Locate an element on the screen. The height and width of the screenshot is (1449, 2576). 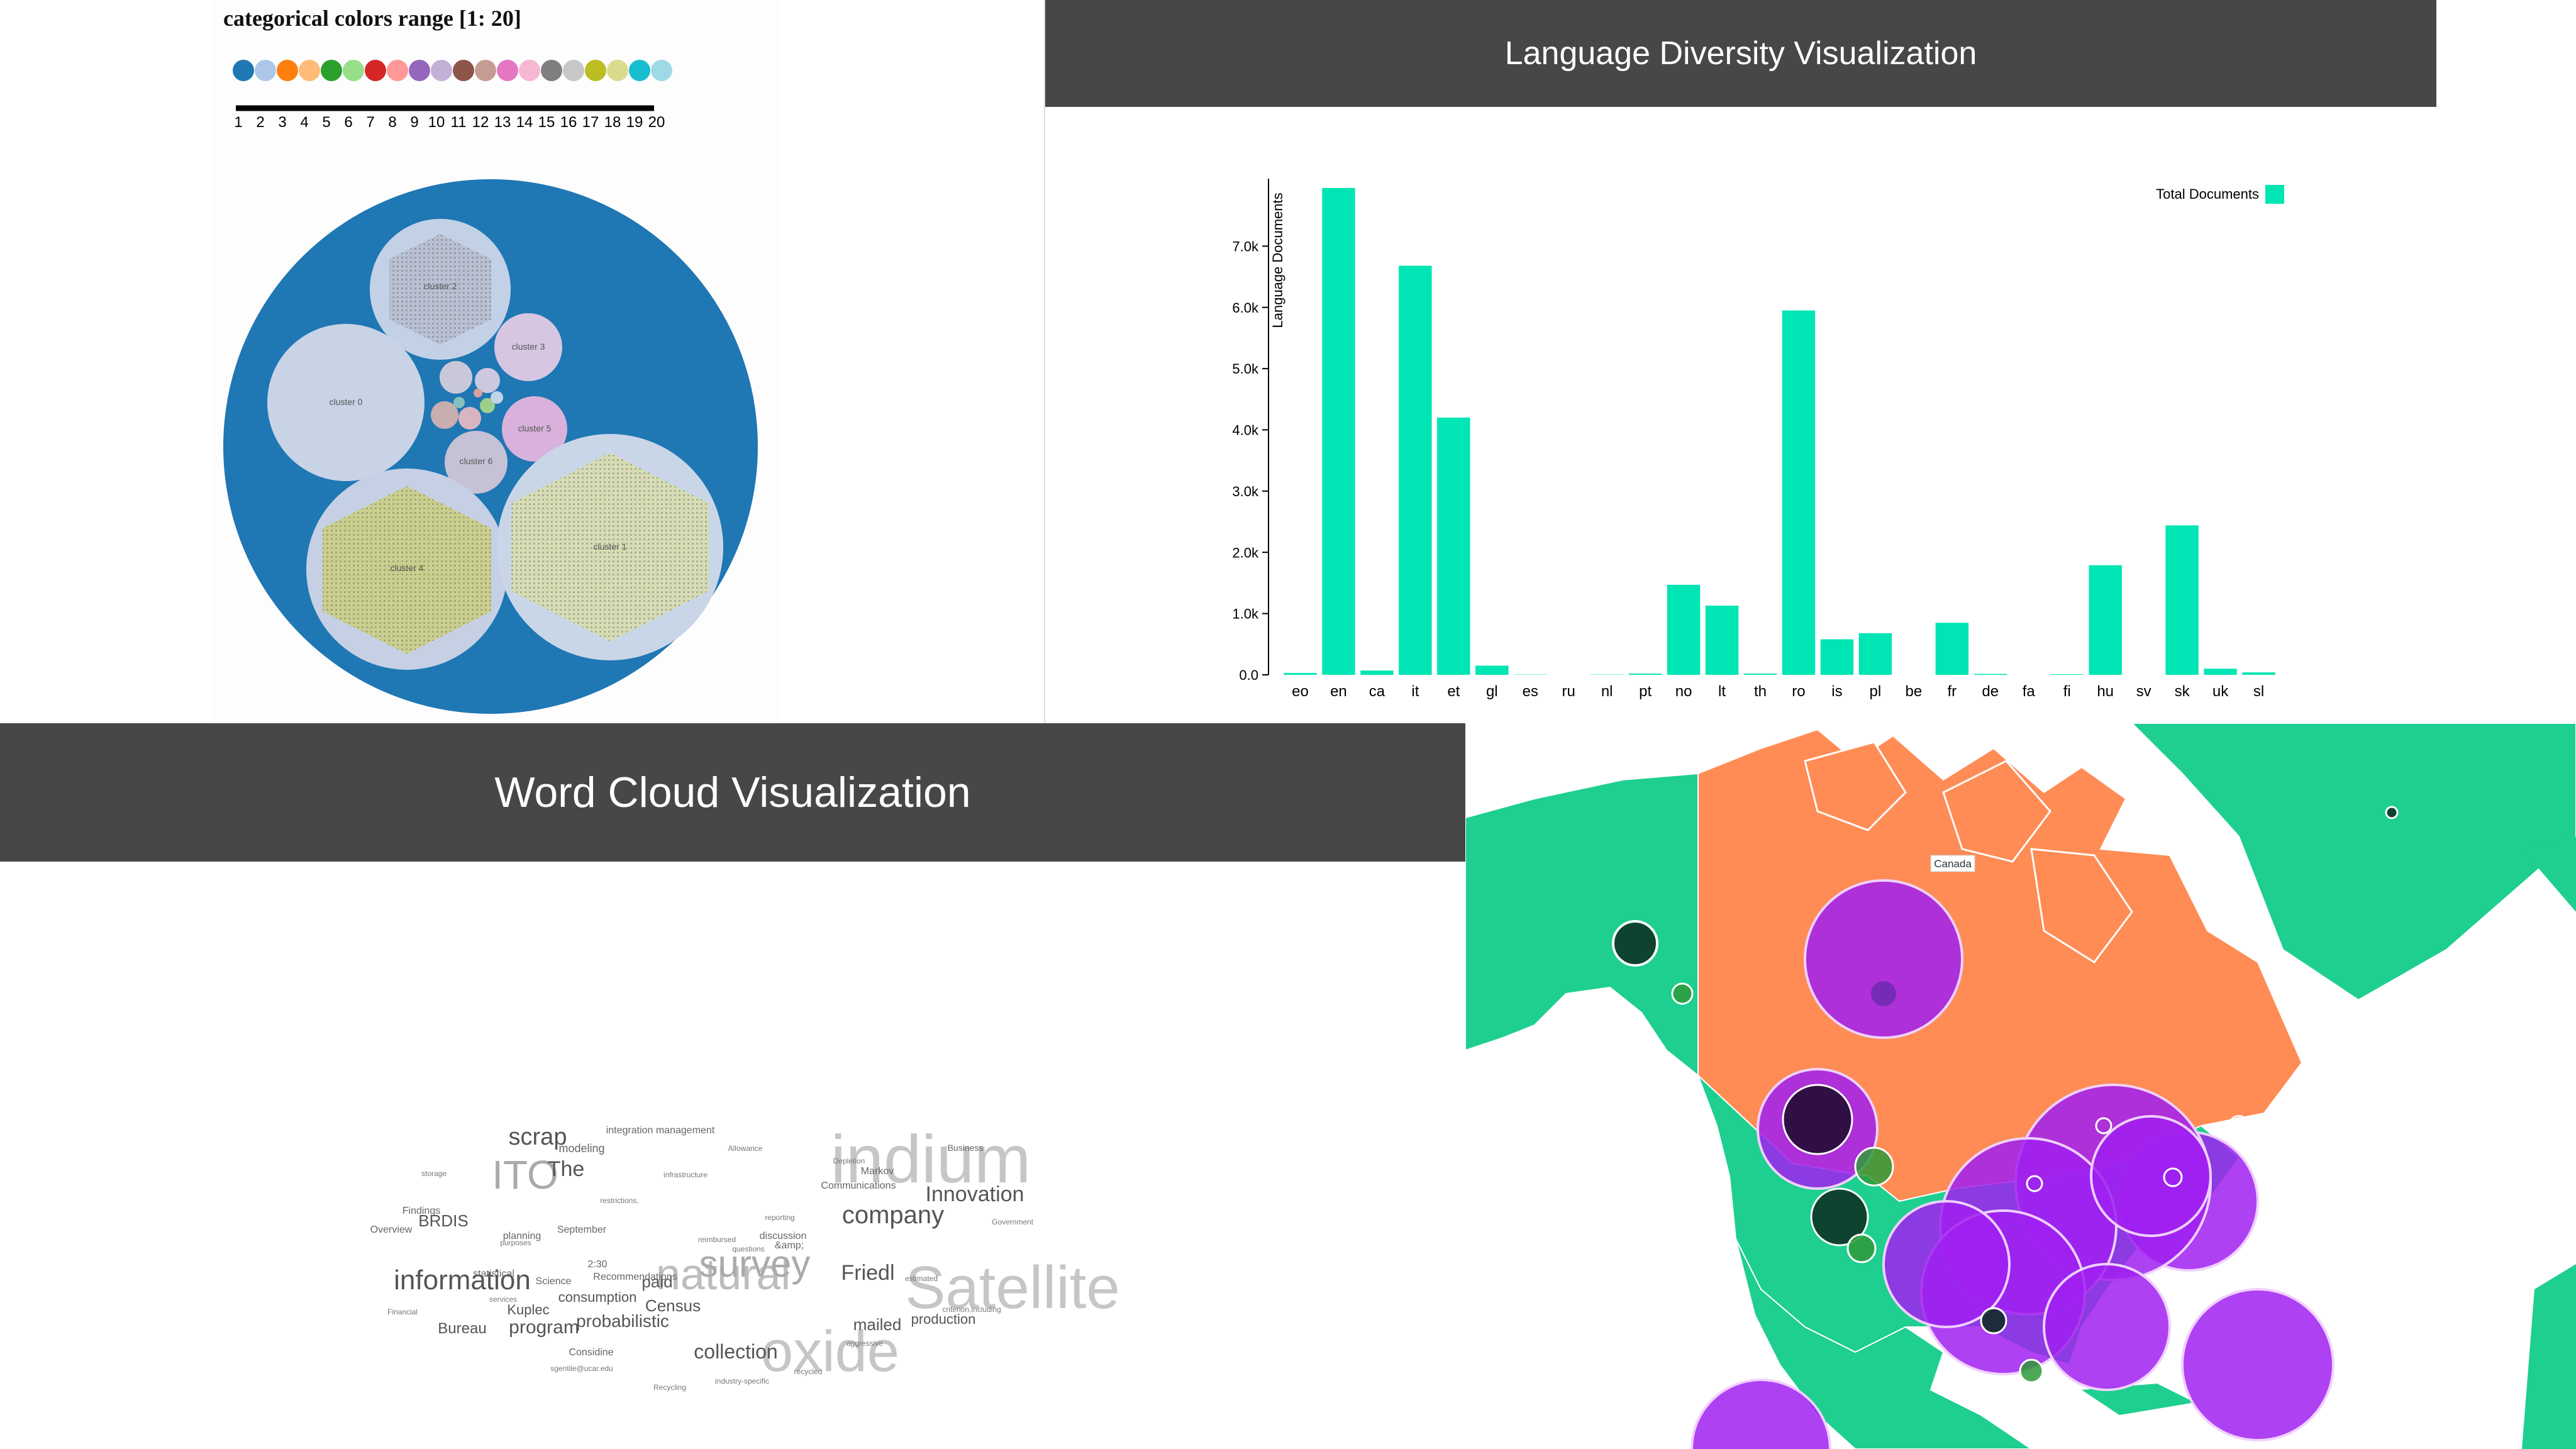
word-cloud-word: aggressive is located at coordinates (865, 1343).